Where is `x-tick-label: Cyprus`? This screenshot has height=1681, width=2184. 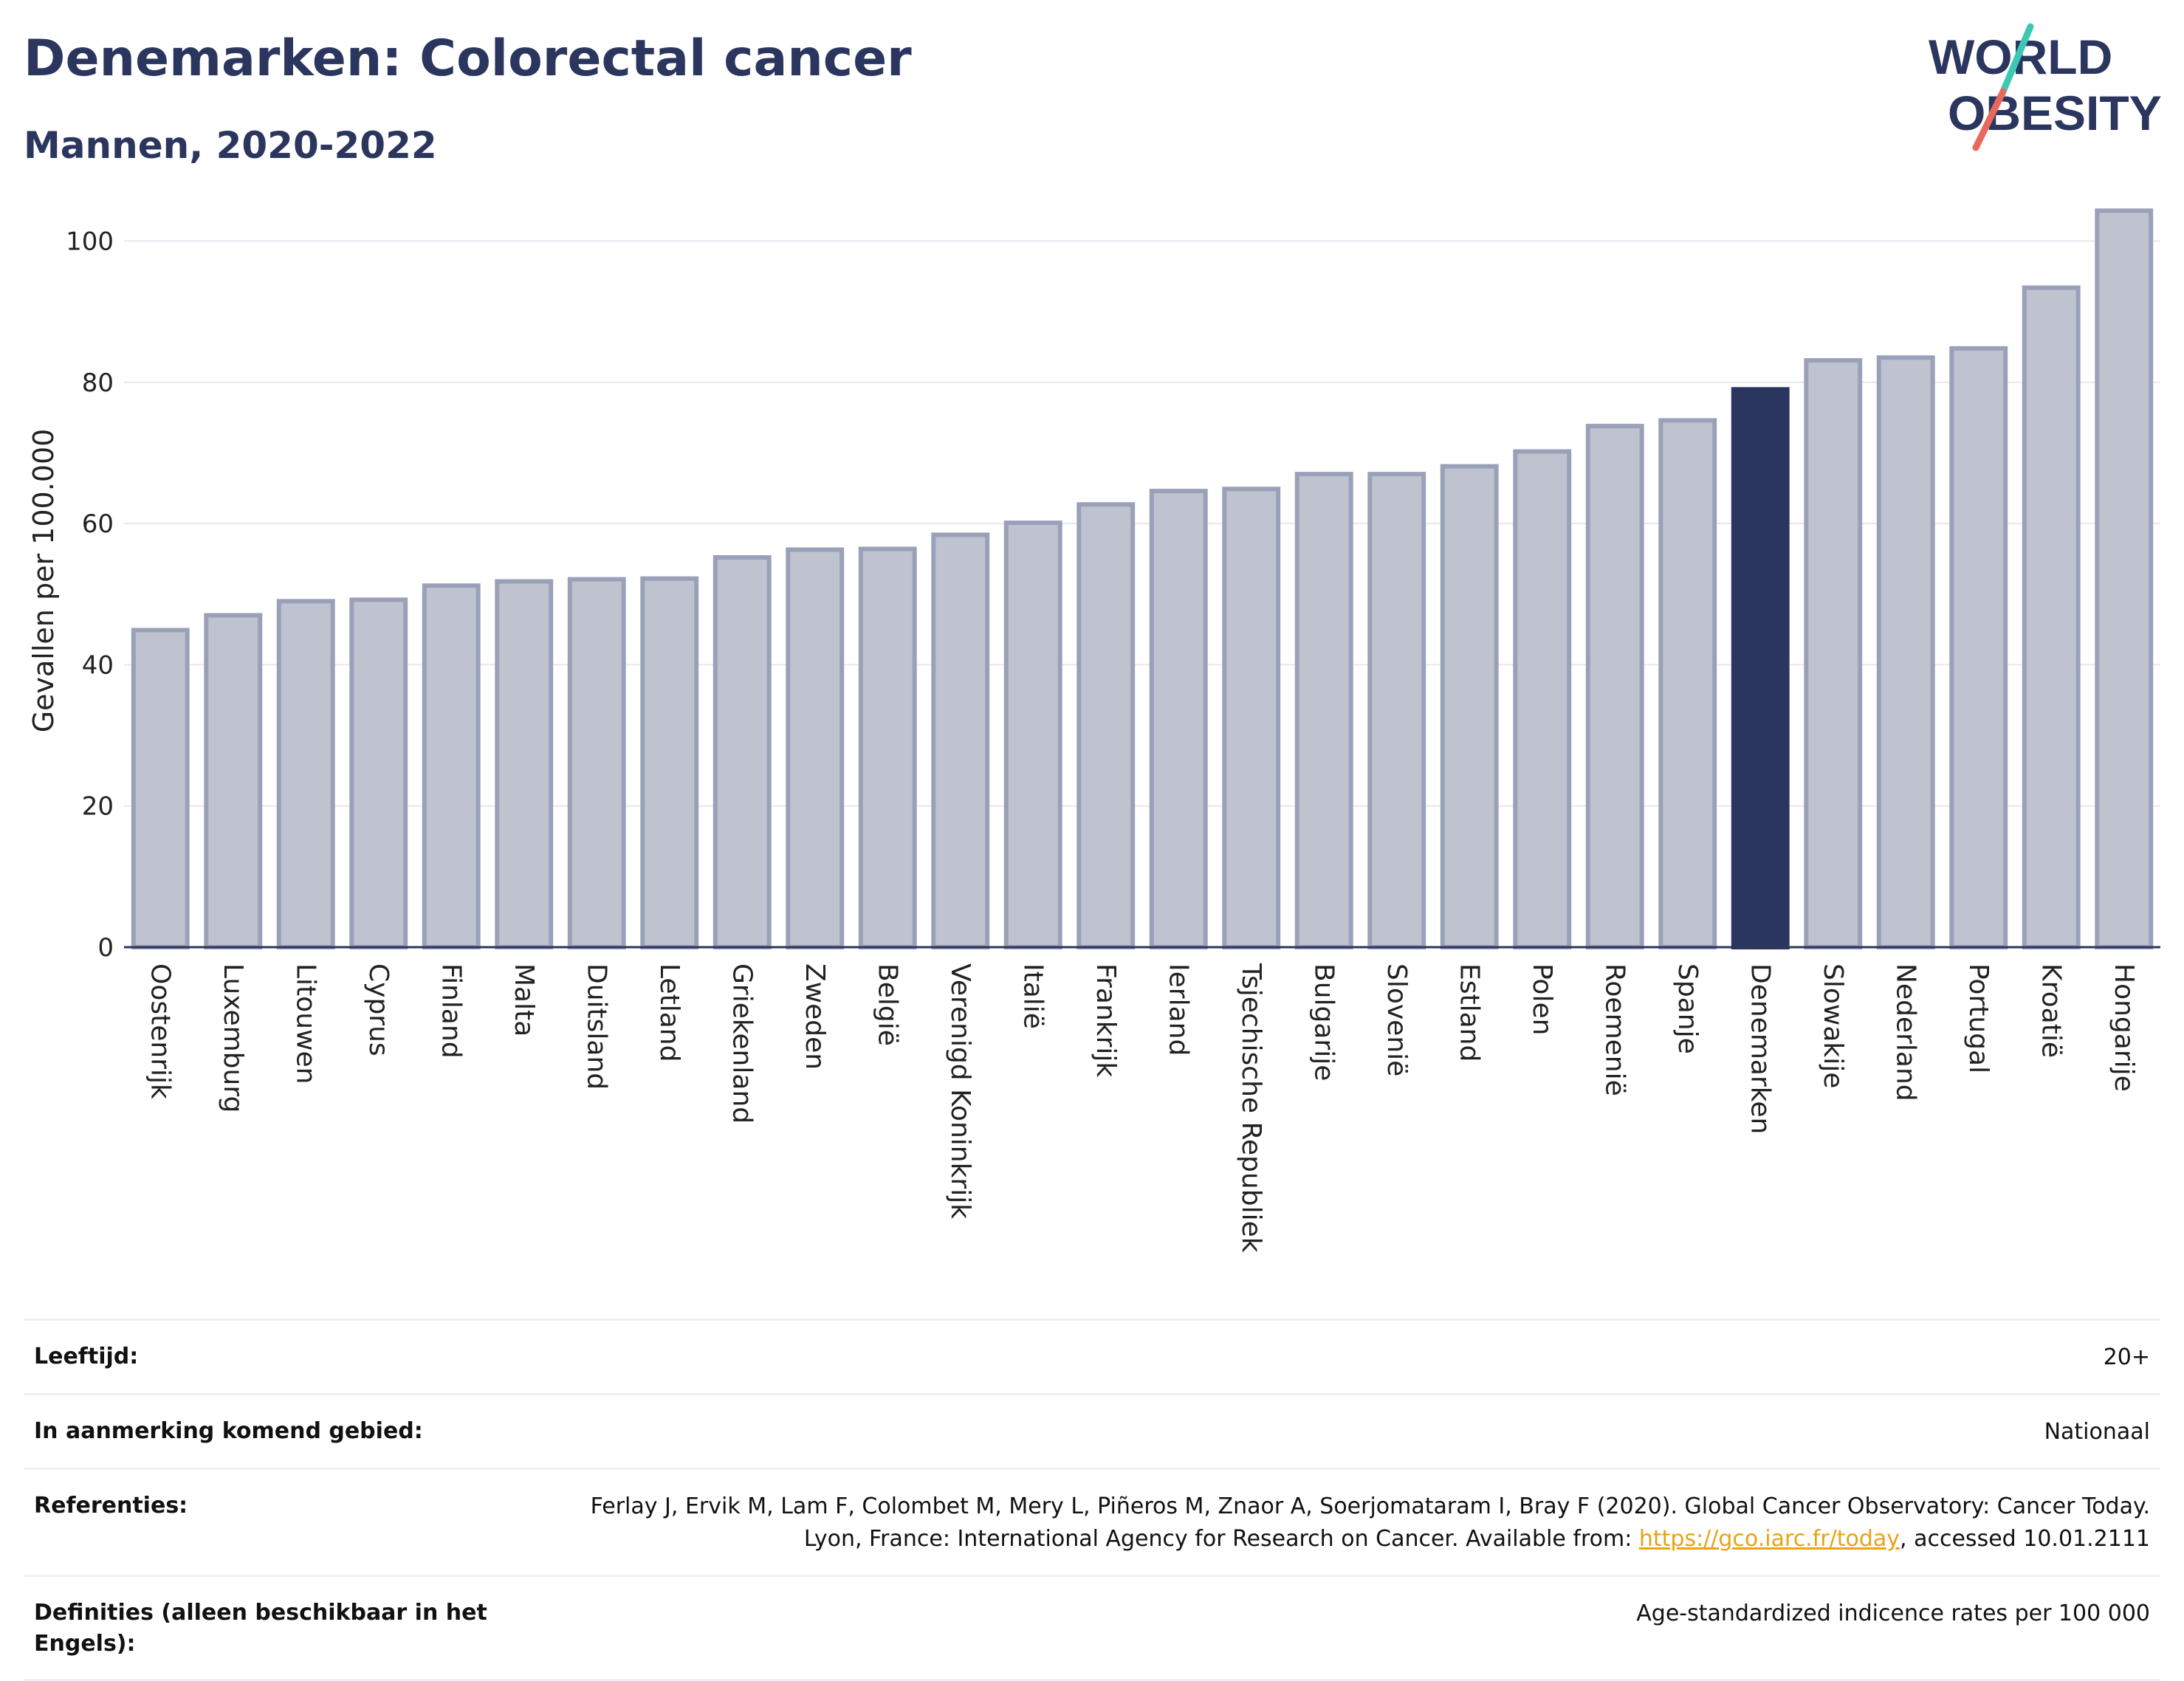
x-tick-label: Cyprus is located at coordinates (379, 1010).